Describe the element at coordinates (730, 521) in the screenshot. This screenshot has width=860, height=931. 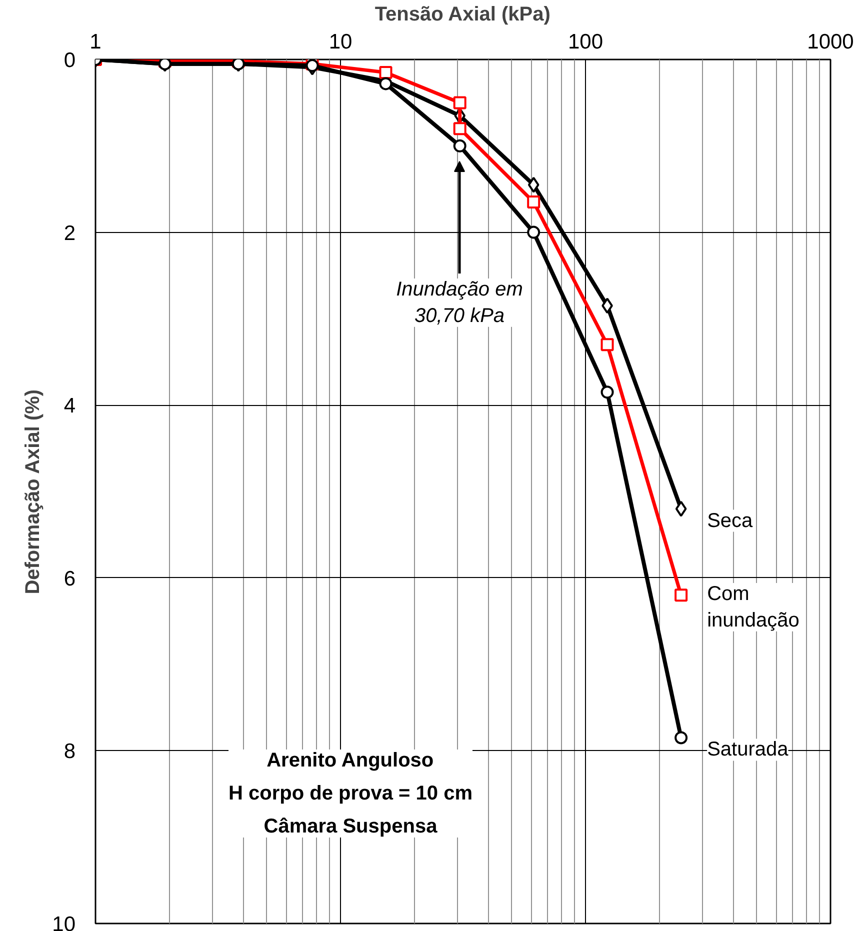
I see `series-label: Seca` at that location.